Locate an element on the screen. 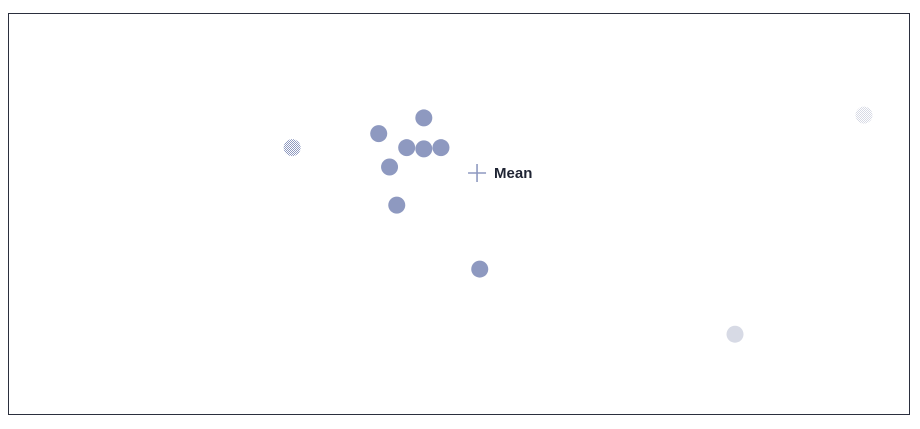 This screenshot has width=920, height=429. mean-label: Mean is located at coordinates (513, 173).